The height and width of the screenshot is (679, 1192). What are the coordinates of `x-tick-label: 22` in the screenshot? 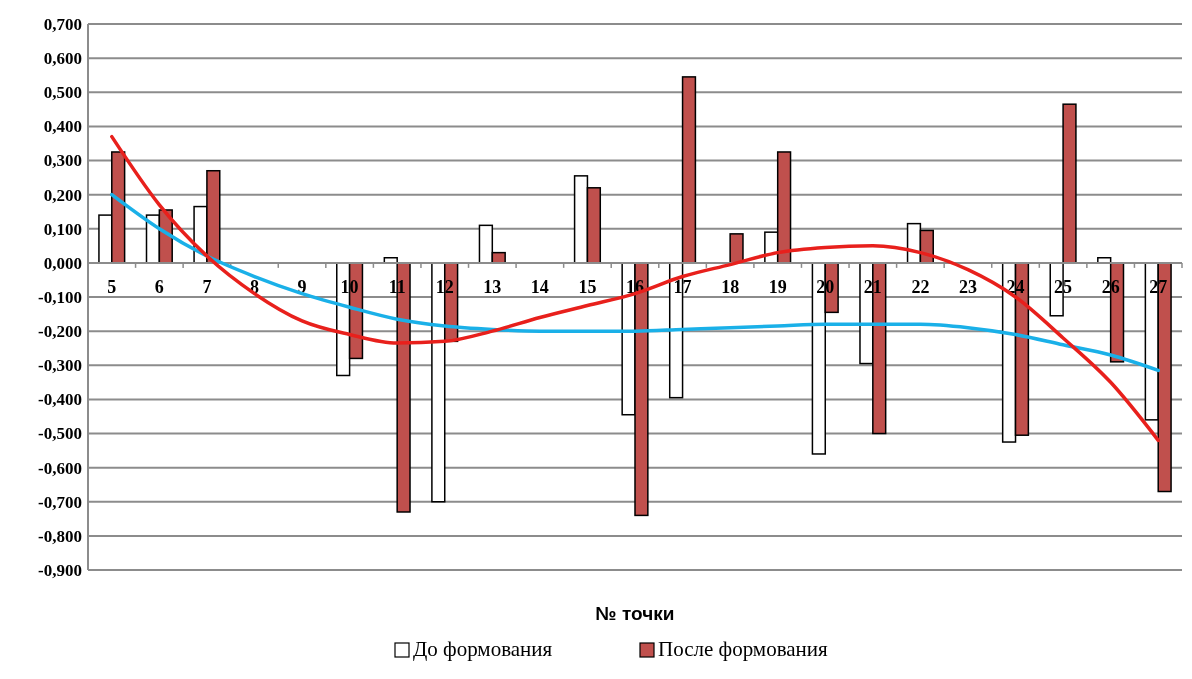 It's located at (920, 286).